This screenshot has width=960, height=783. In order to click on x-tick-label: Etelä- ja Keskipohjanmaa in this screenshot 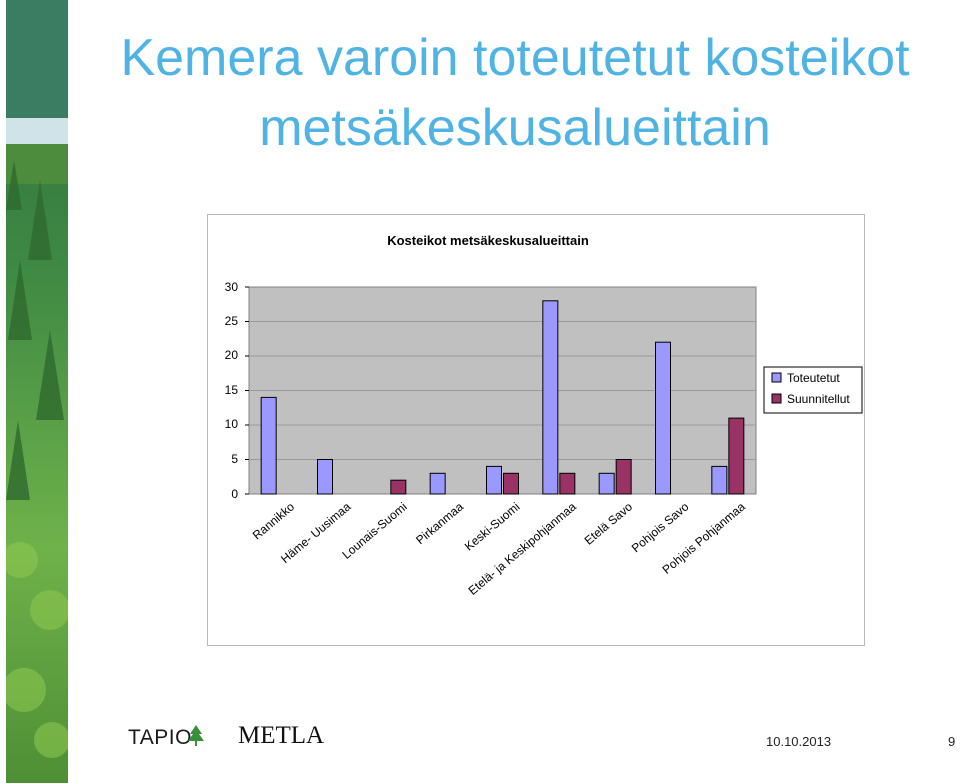, I will do `click(522, 548)`.